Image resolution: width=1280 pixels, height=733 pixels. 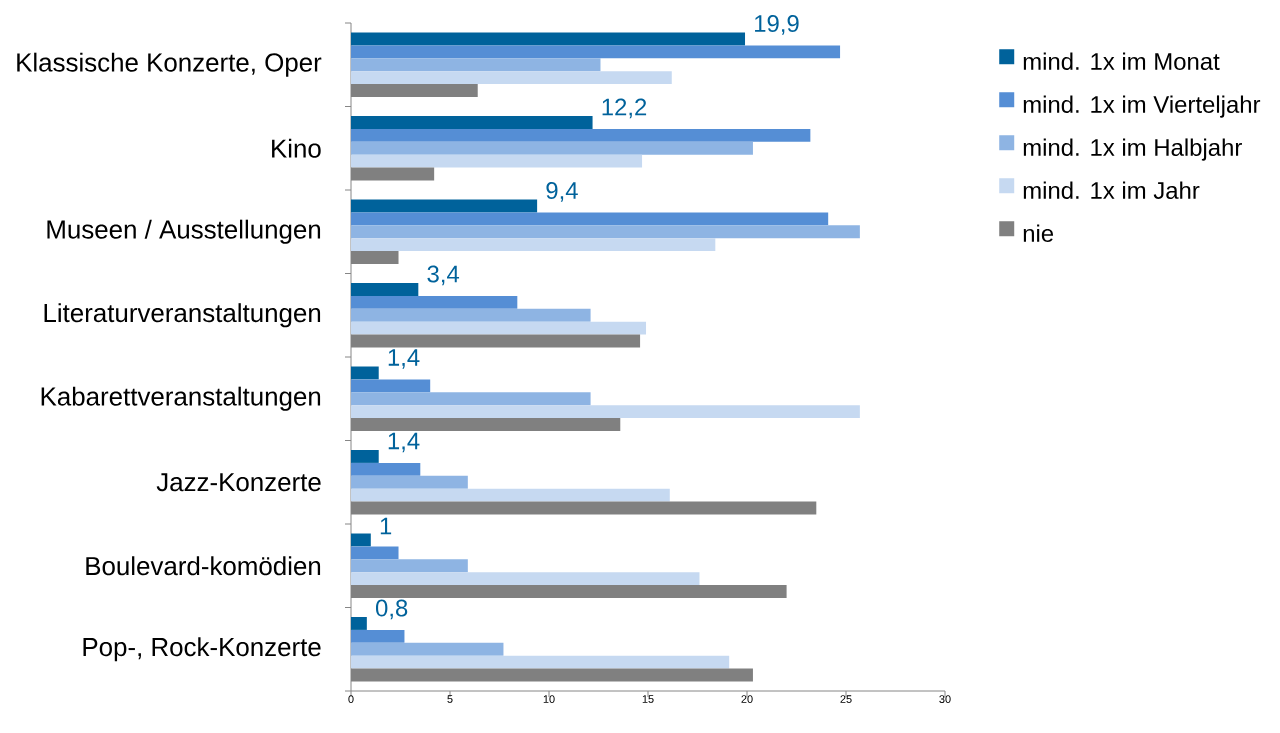 What do you see at coordinates (648, 699) in the screenshot?
I see `x-tick-label: 15` at bounding box center [648, 699].